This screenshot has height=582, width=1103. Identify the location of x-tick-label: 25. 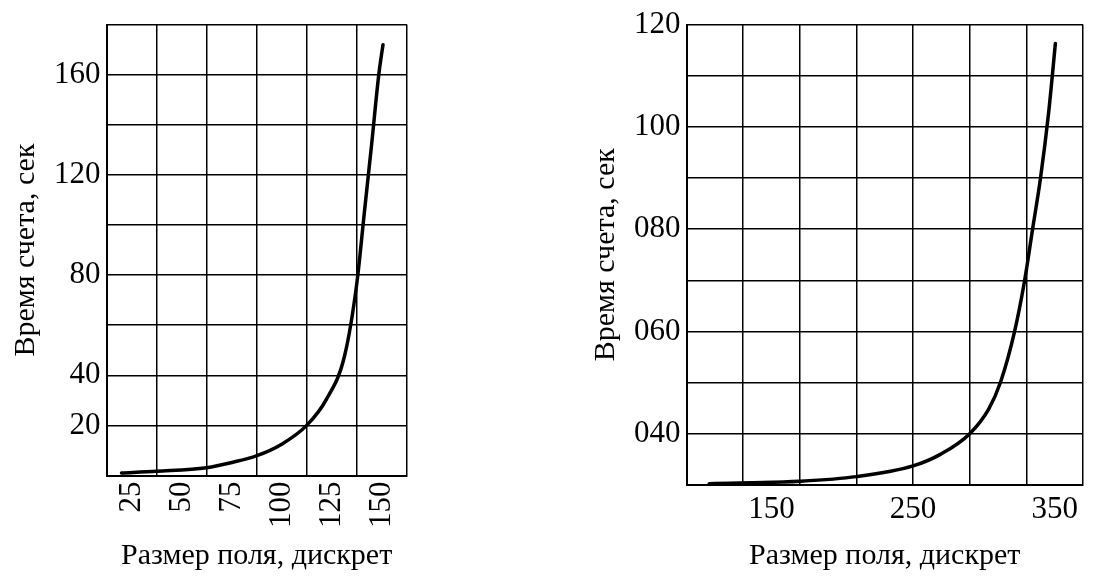
(129, 497).